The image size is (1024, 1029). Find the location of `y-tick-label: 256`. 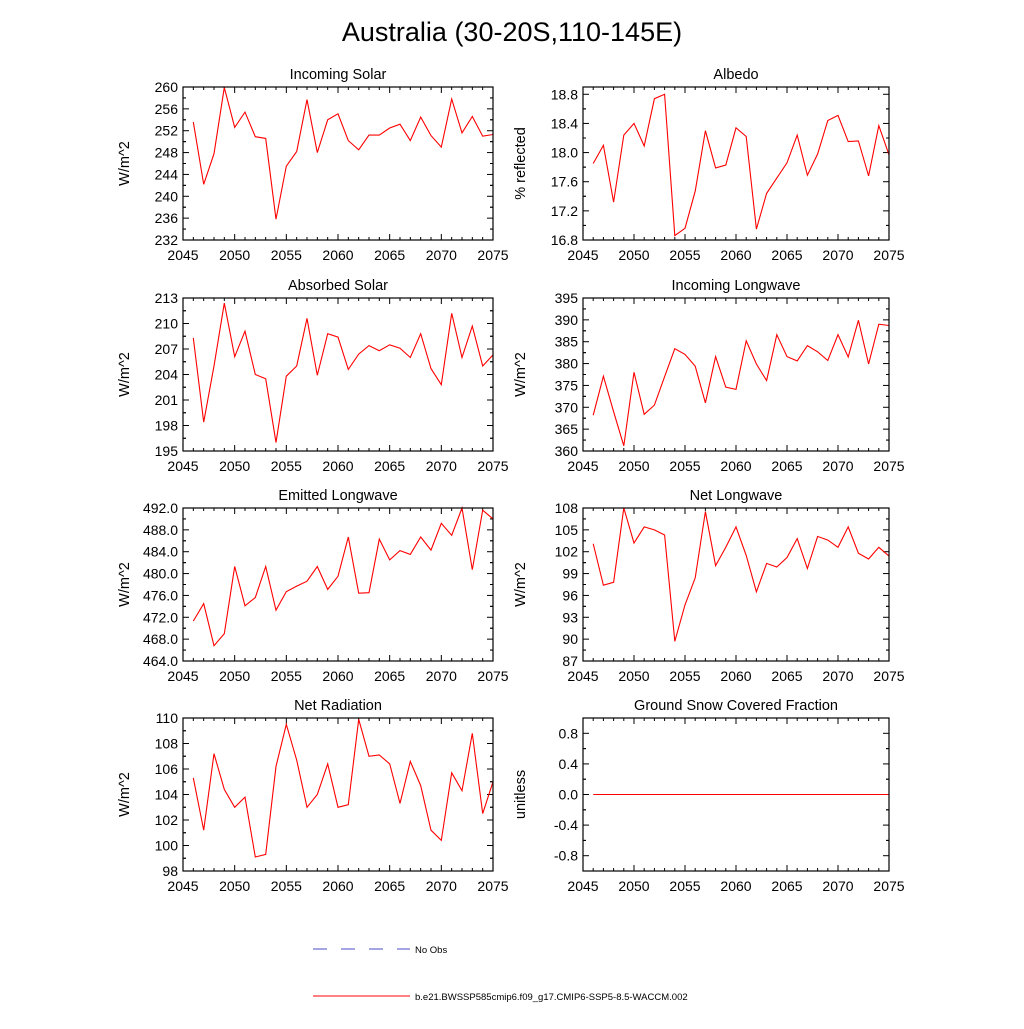

y-tick-label: 256 is located at coordinates (167, 109).